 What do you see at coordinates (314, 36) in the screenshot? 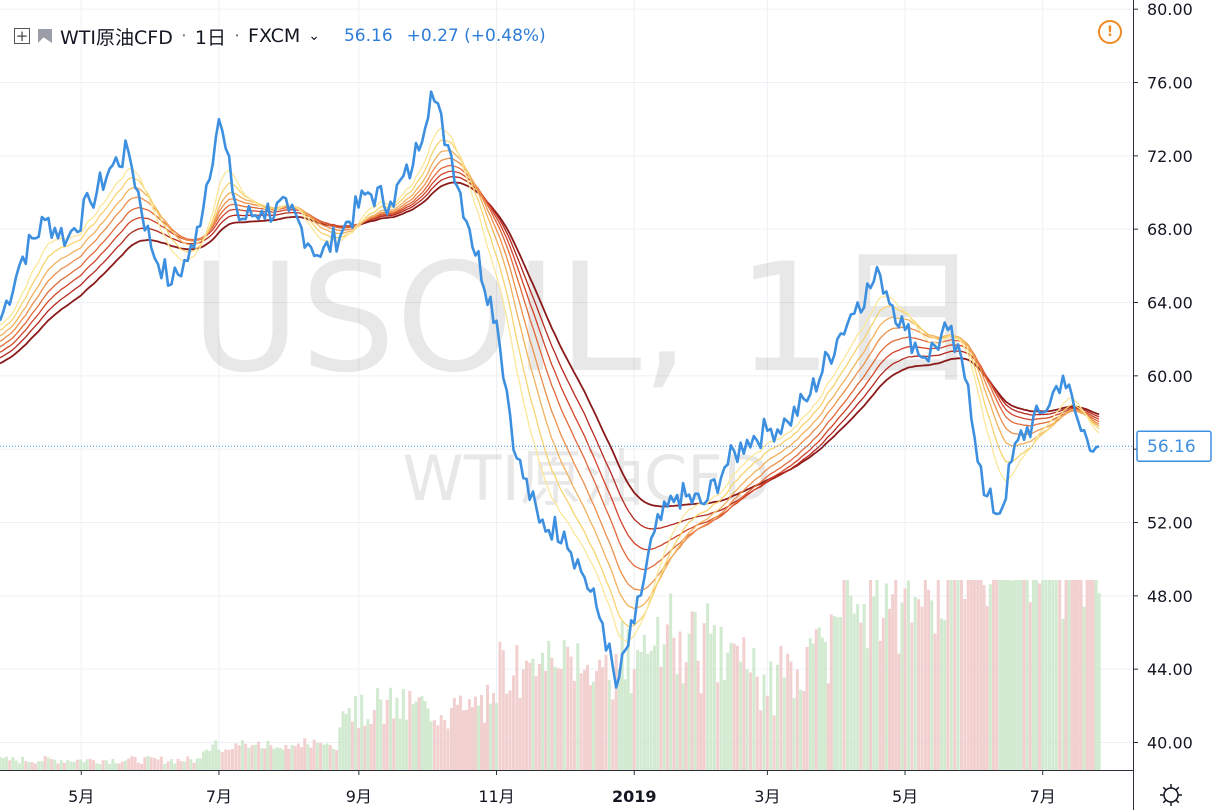
I see `chevron-down-icon: ⌄` at bounding box center [314, 36].